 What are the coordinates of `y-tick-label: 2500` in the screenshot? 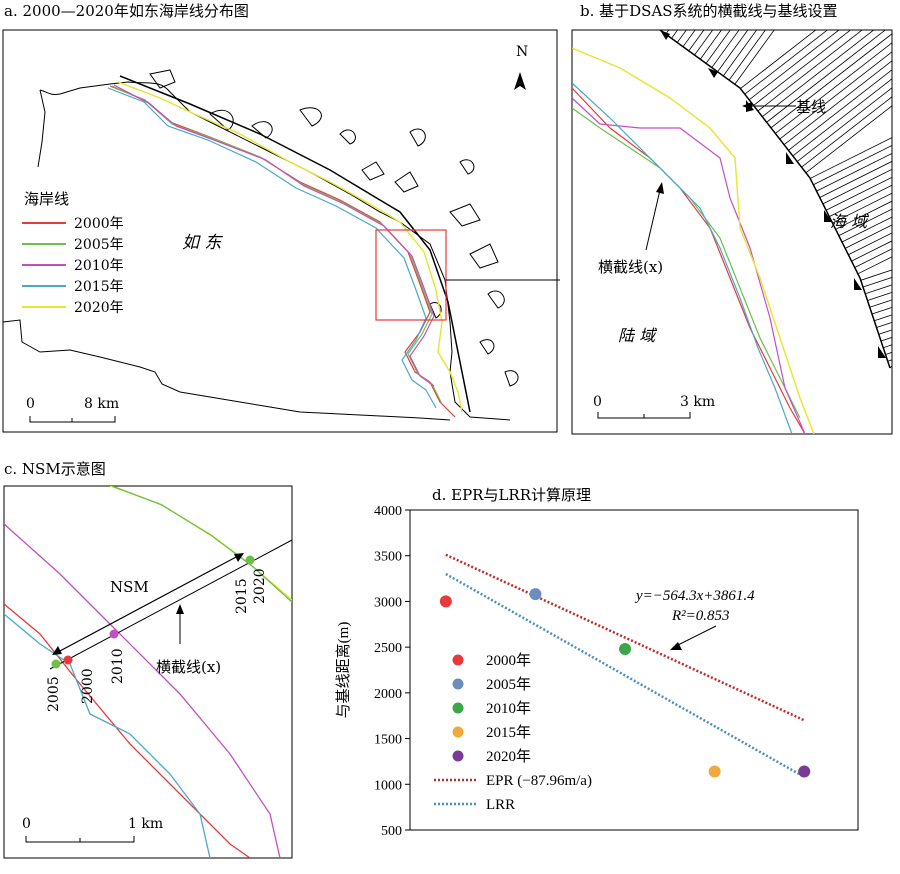 It's located at (388, 648).